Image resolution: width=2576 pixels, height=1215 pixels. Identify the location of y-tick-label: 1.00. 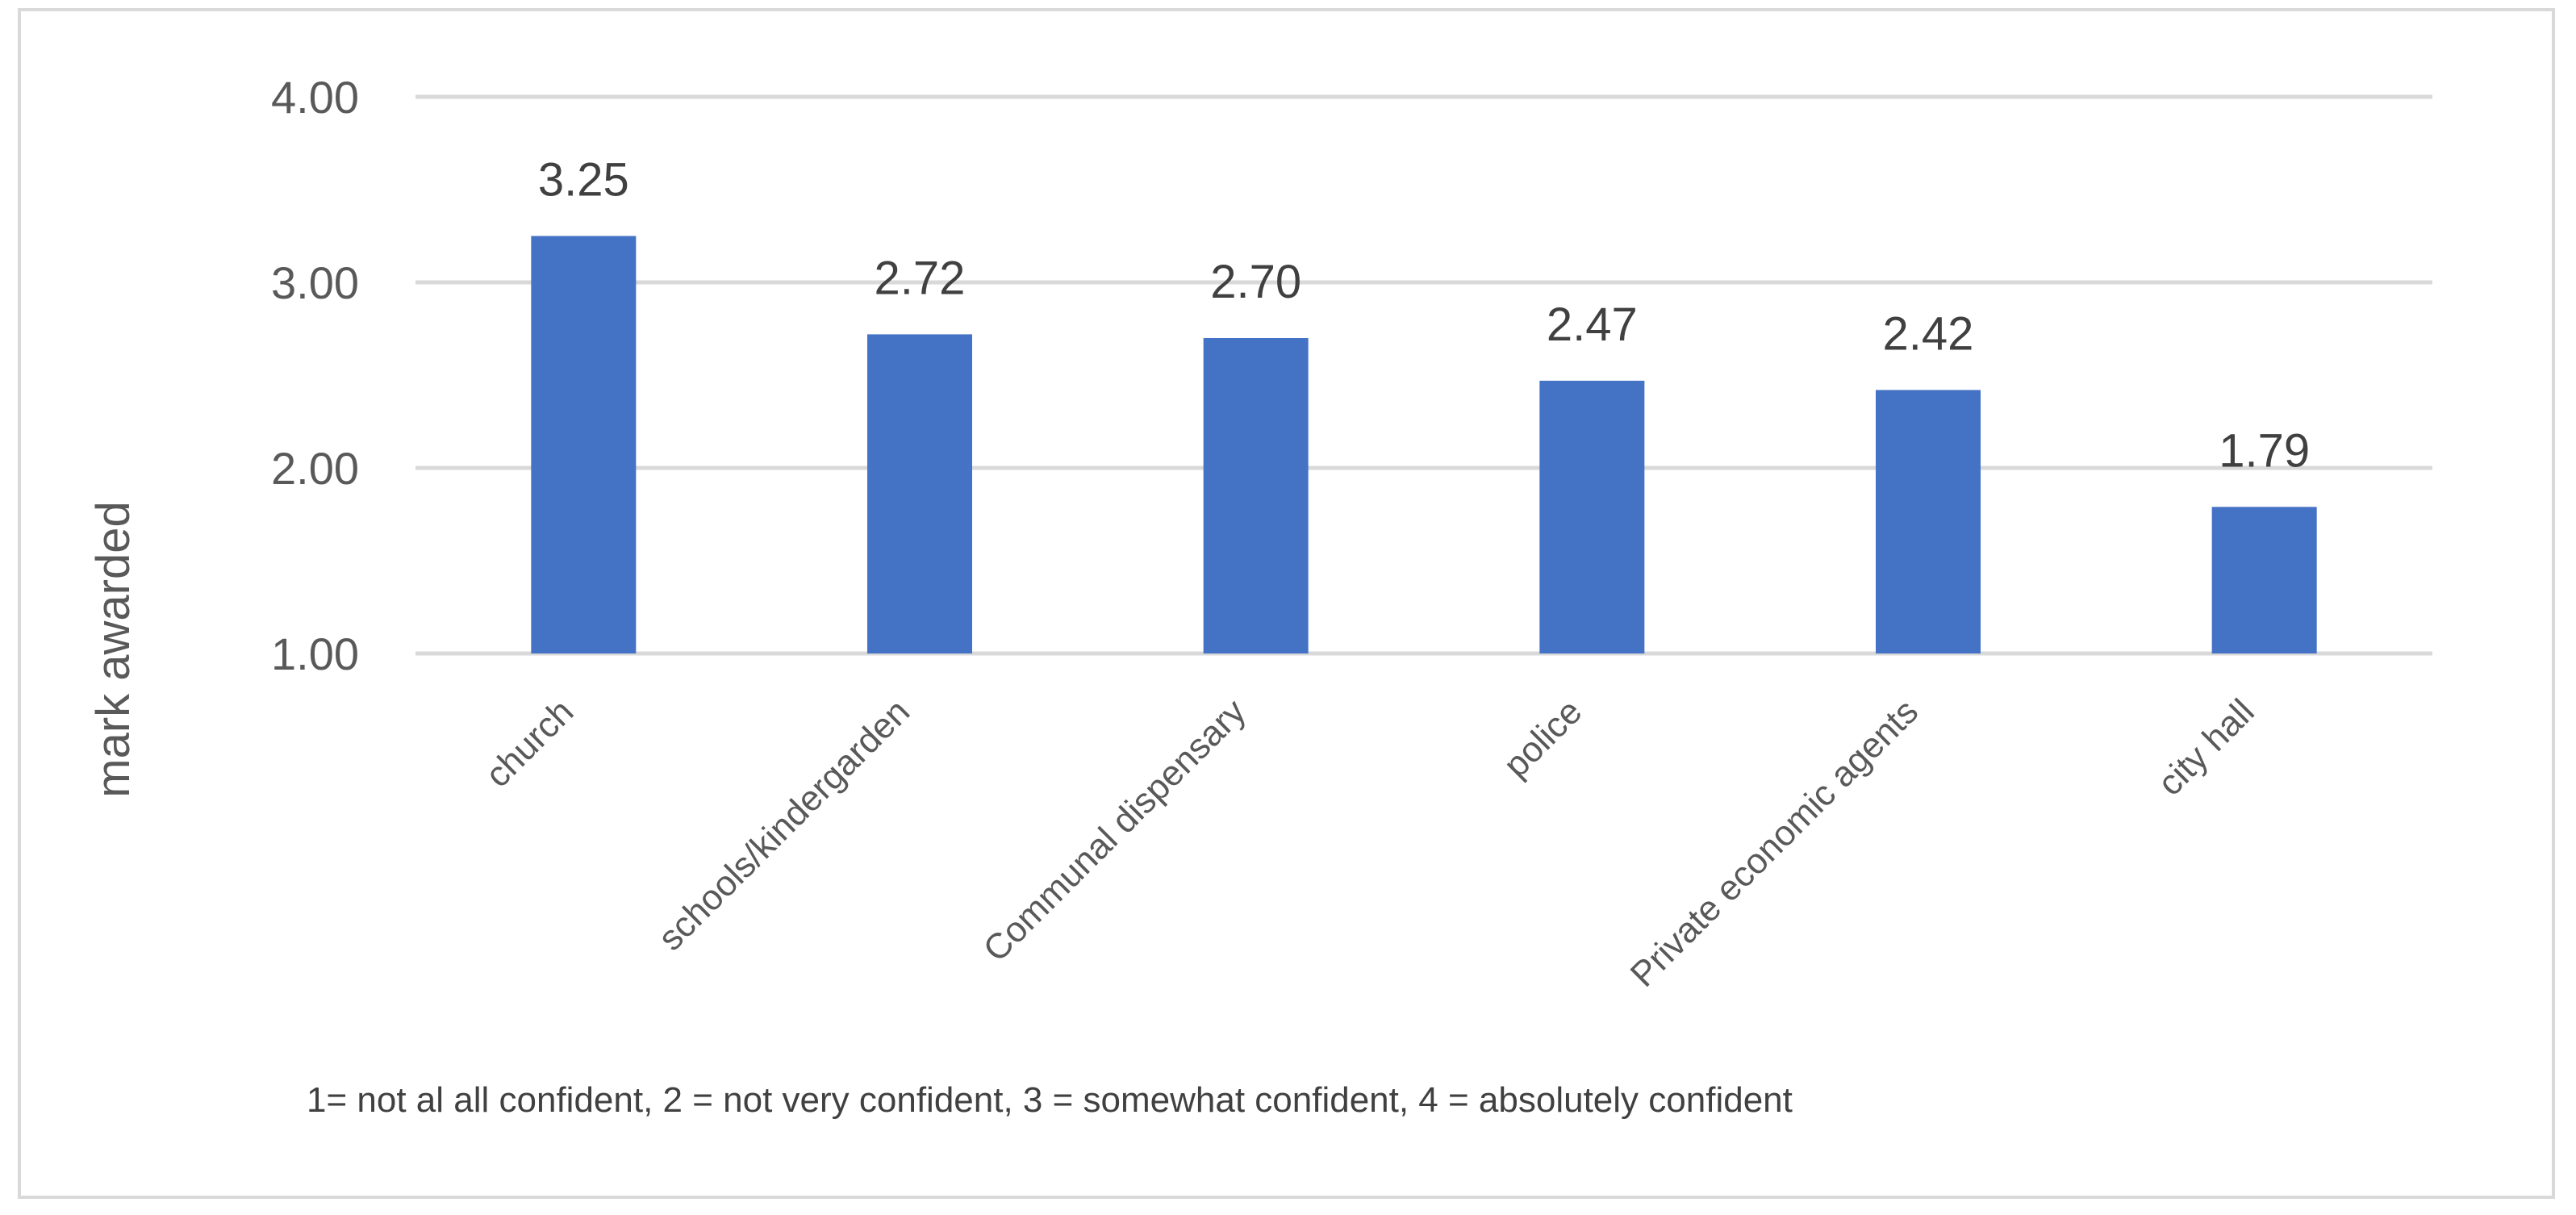
(315, 653).